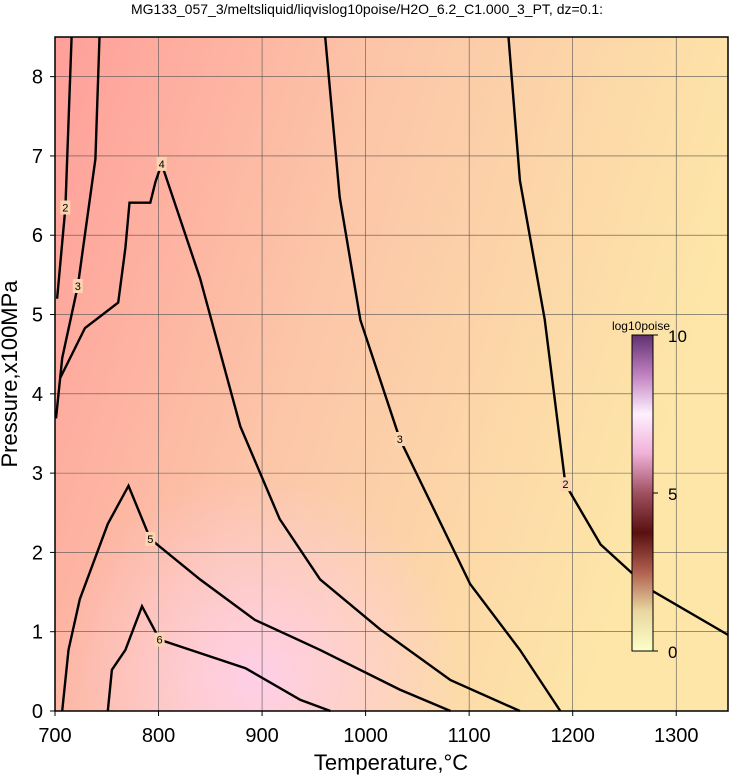  Describe the element at coordinates (37, 474) in the screenshot. I see `y-tick-label: 3` at that location.